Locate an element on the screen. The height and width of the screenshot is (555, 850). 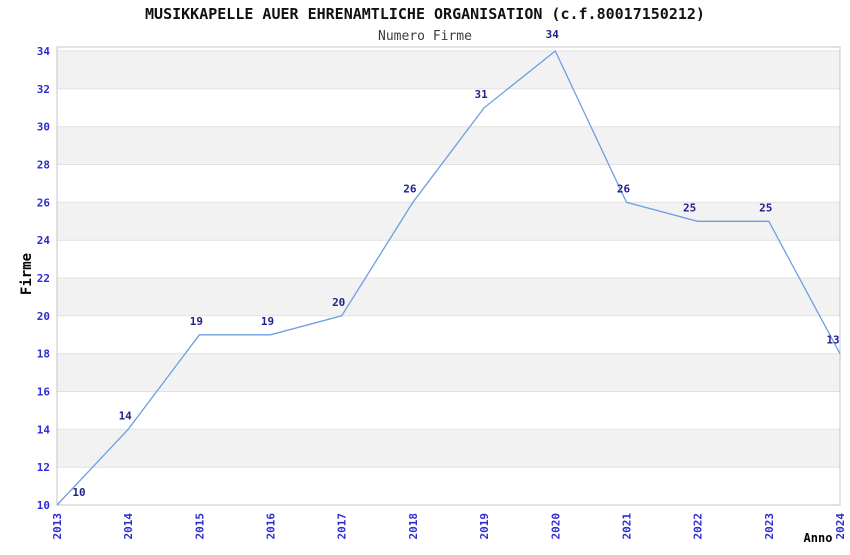
y-tick-label: 18 is located at coordinates (43, 354).